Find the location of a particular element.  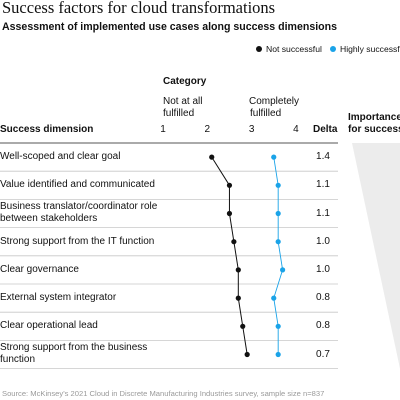

legend-item-not-successful: Not successful is located at coordinates (289, 49).